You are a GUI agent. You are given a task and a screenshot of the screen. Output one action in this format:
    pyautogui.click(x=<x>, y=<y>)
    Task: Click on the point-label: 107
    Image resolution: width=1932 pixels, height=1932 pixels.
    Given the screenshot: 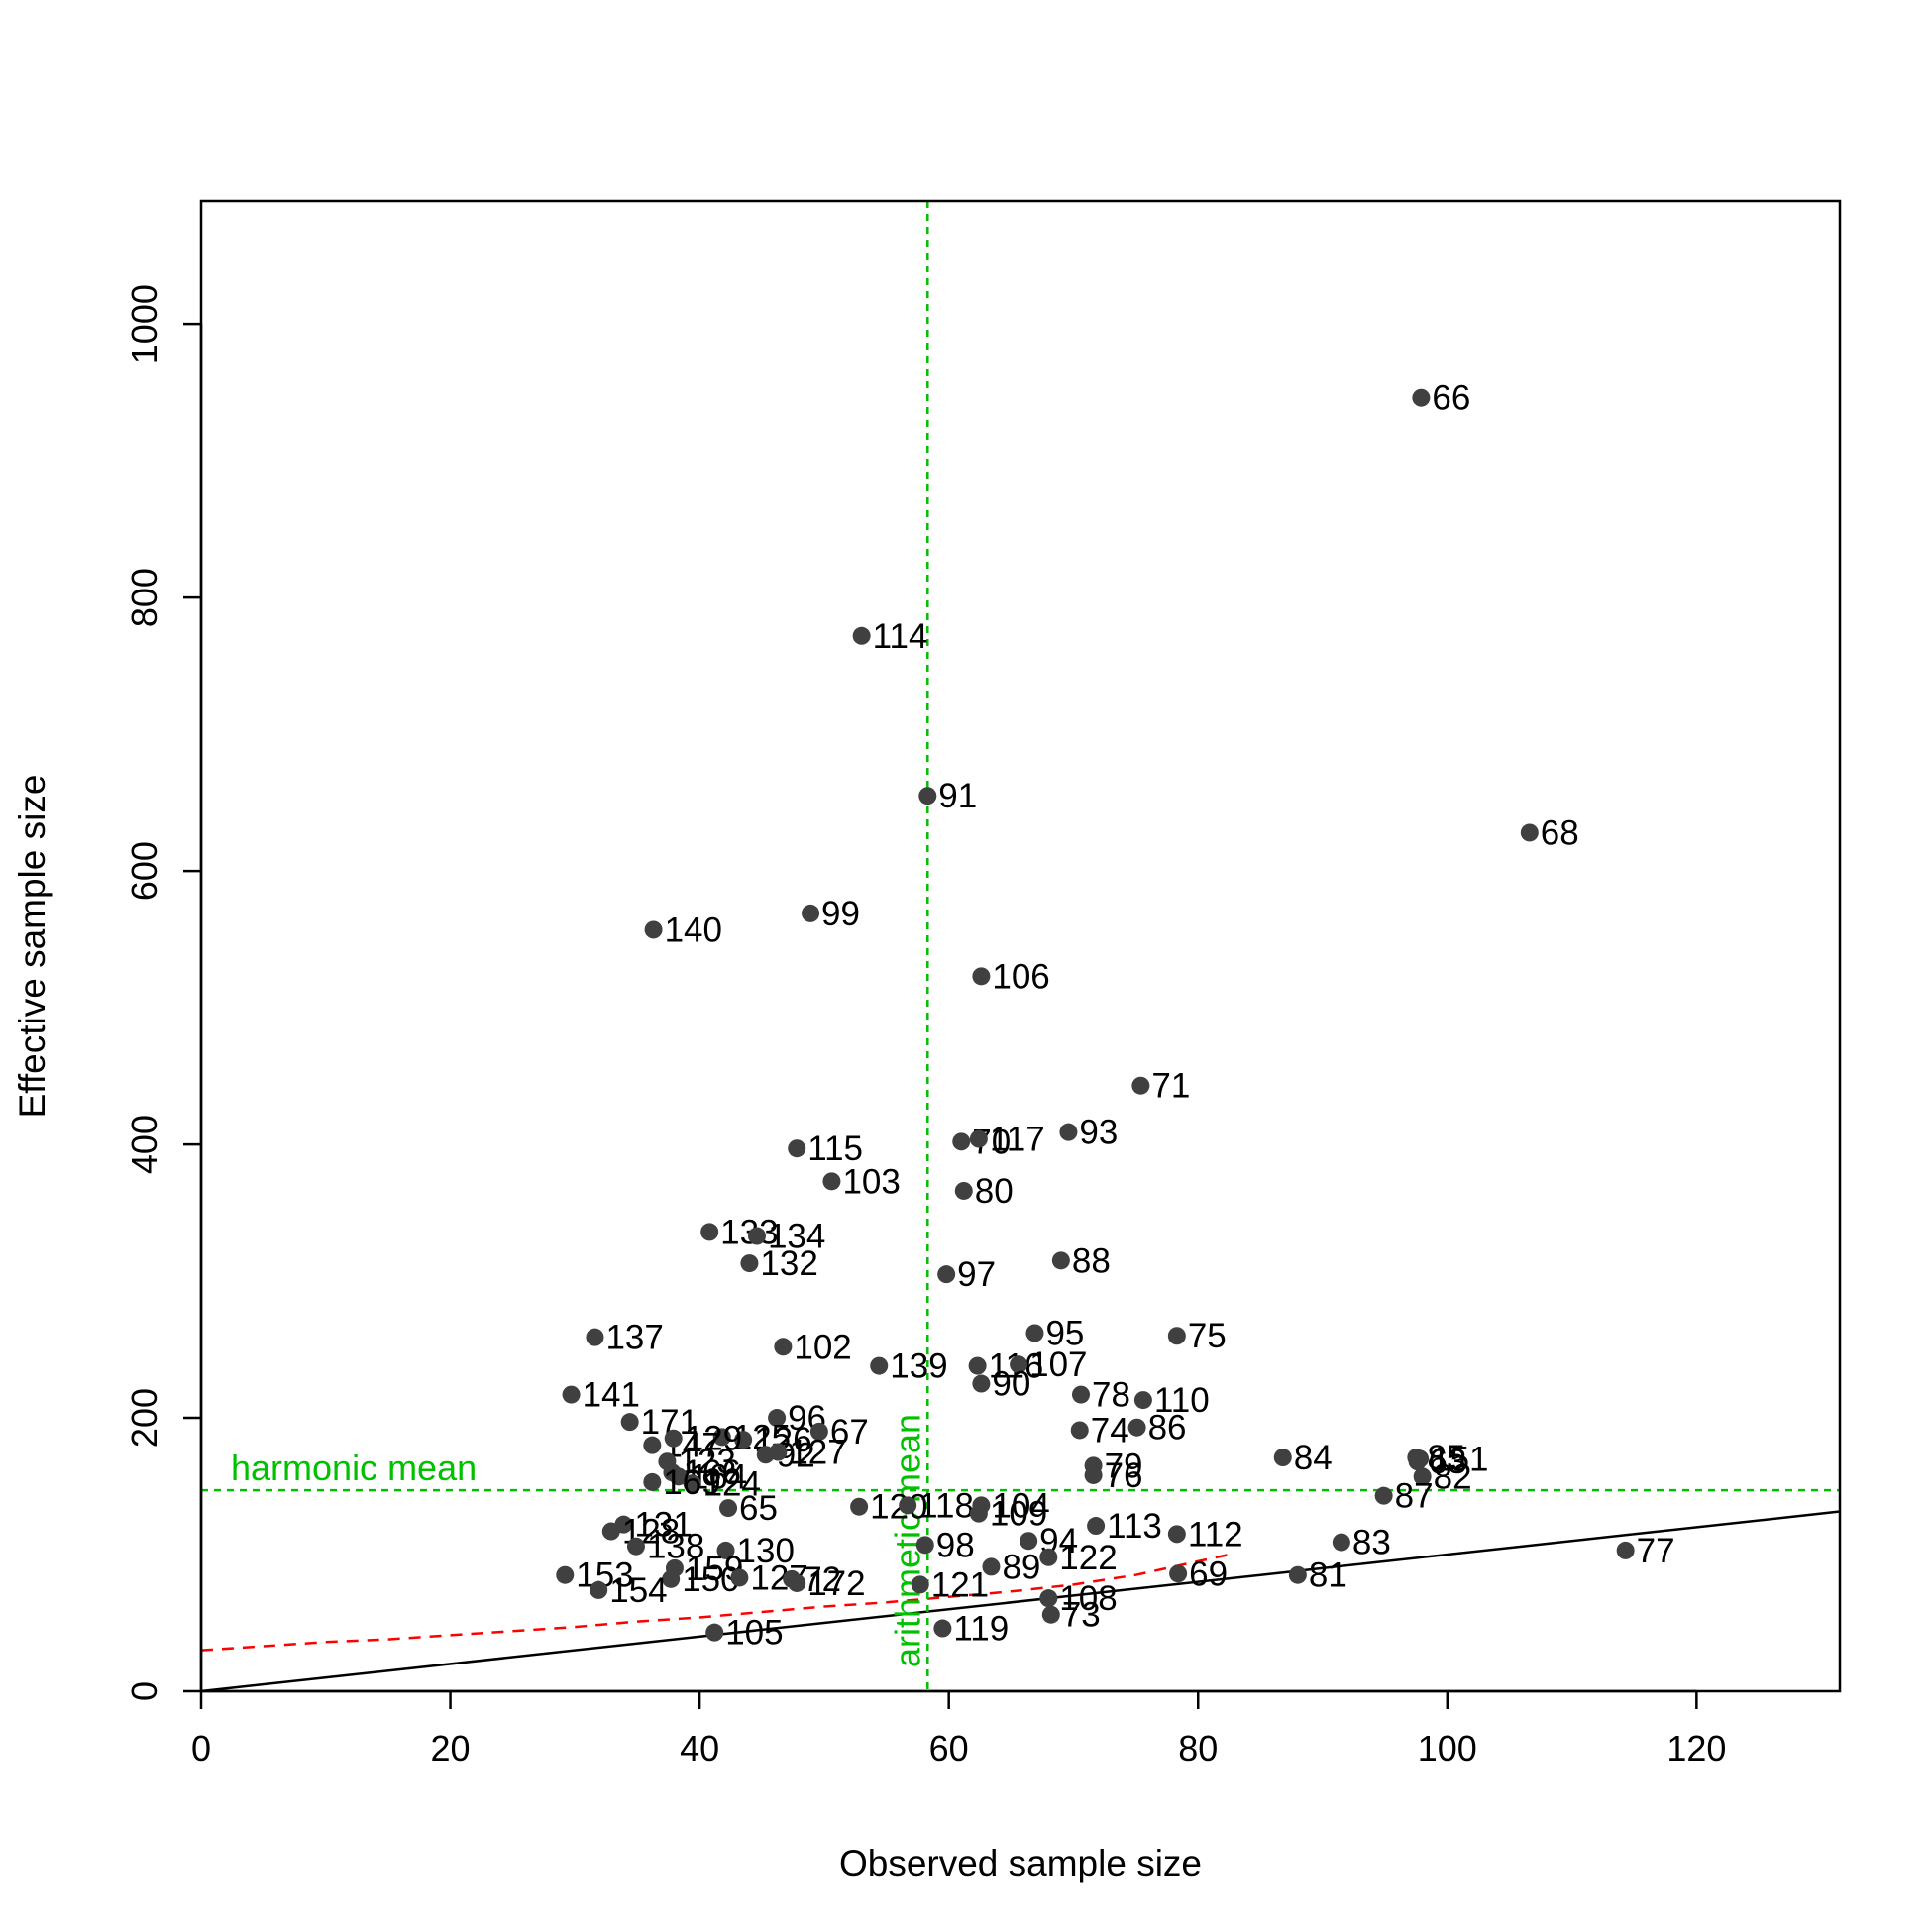 What is the action you would take?
    pyautogui.click(x=1058, y=1364)
    